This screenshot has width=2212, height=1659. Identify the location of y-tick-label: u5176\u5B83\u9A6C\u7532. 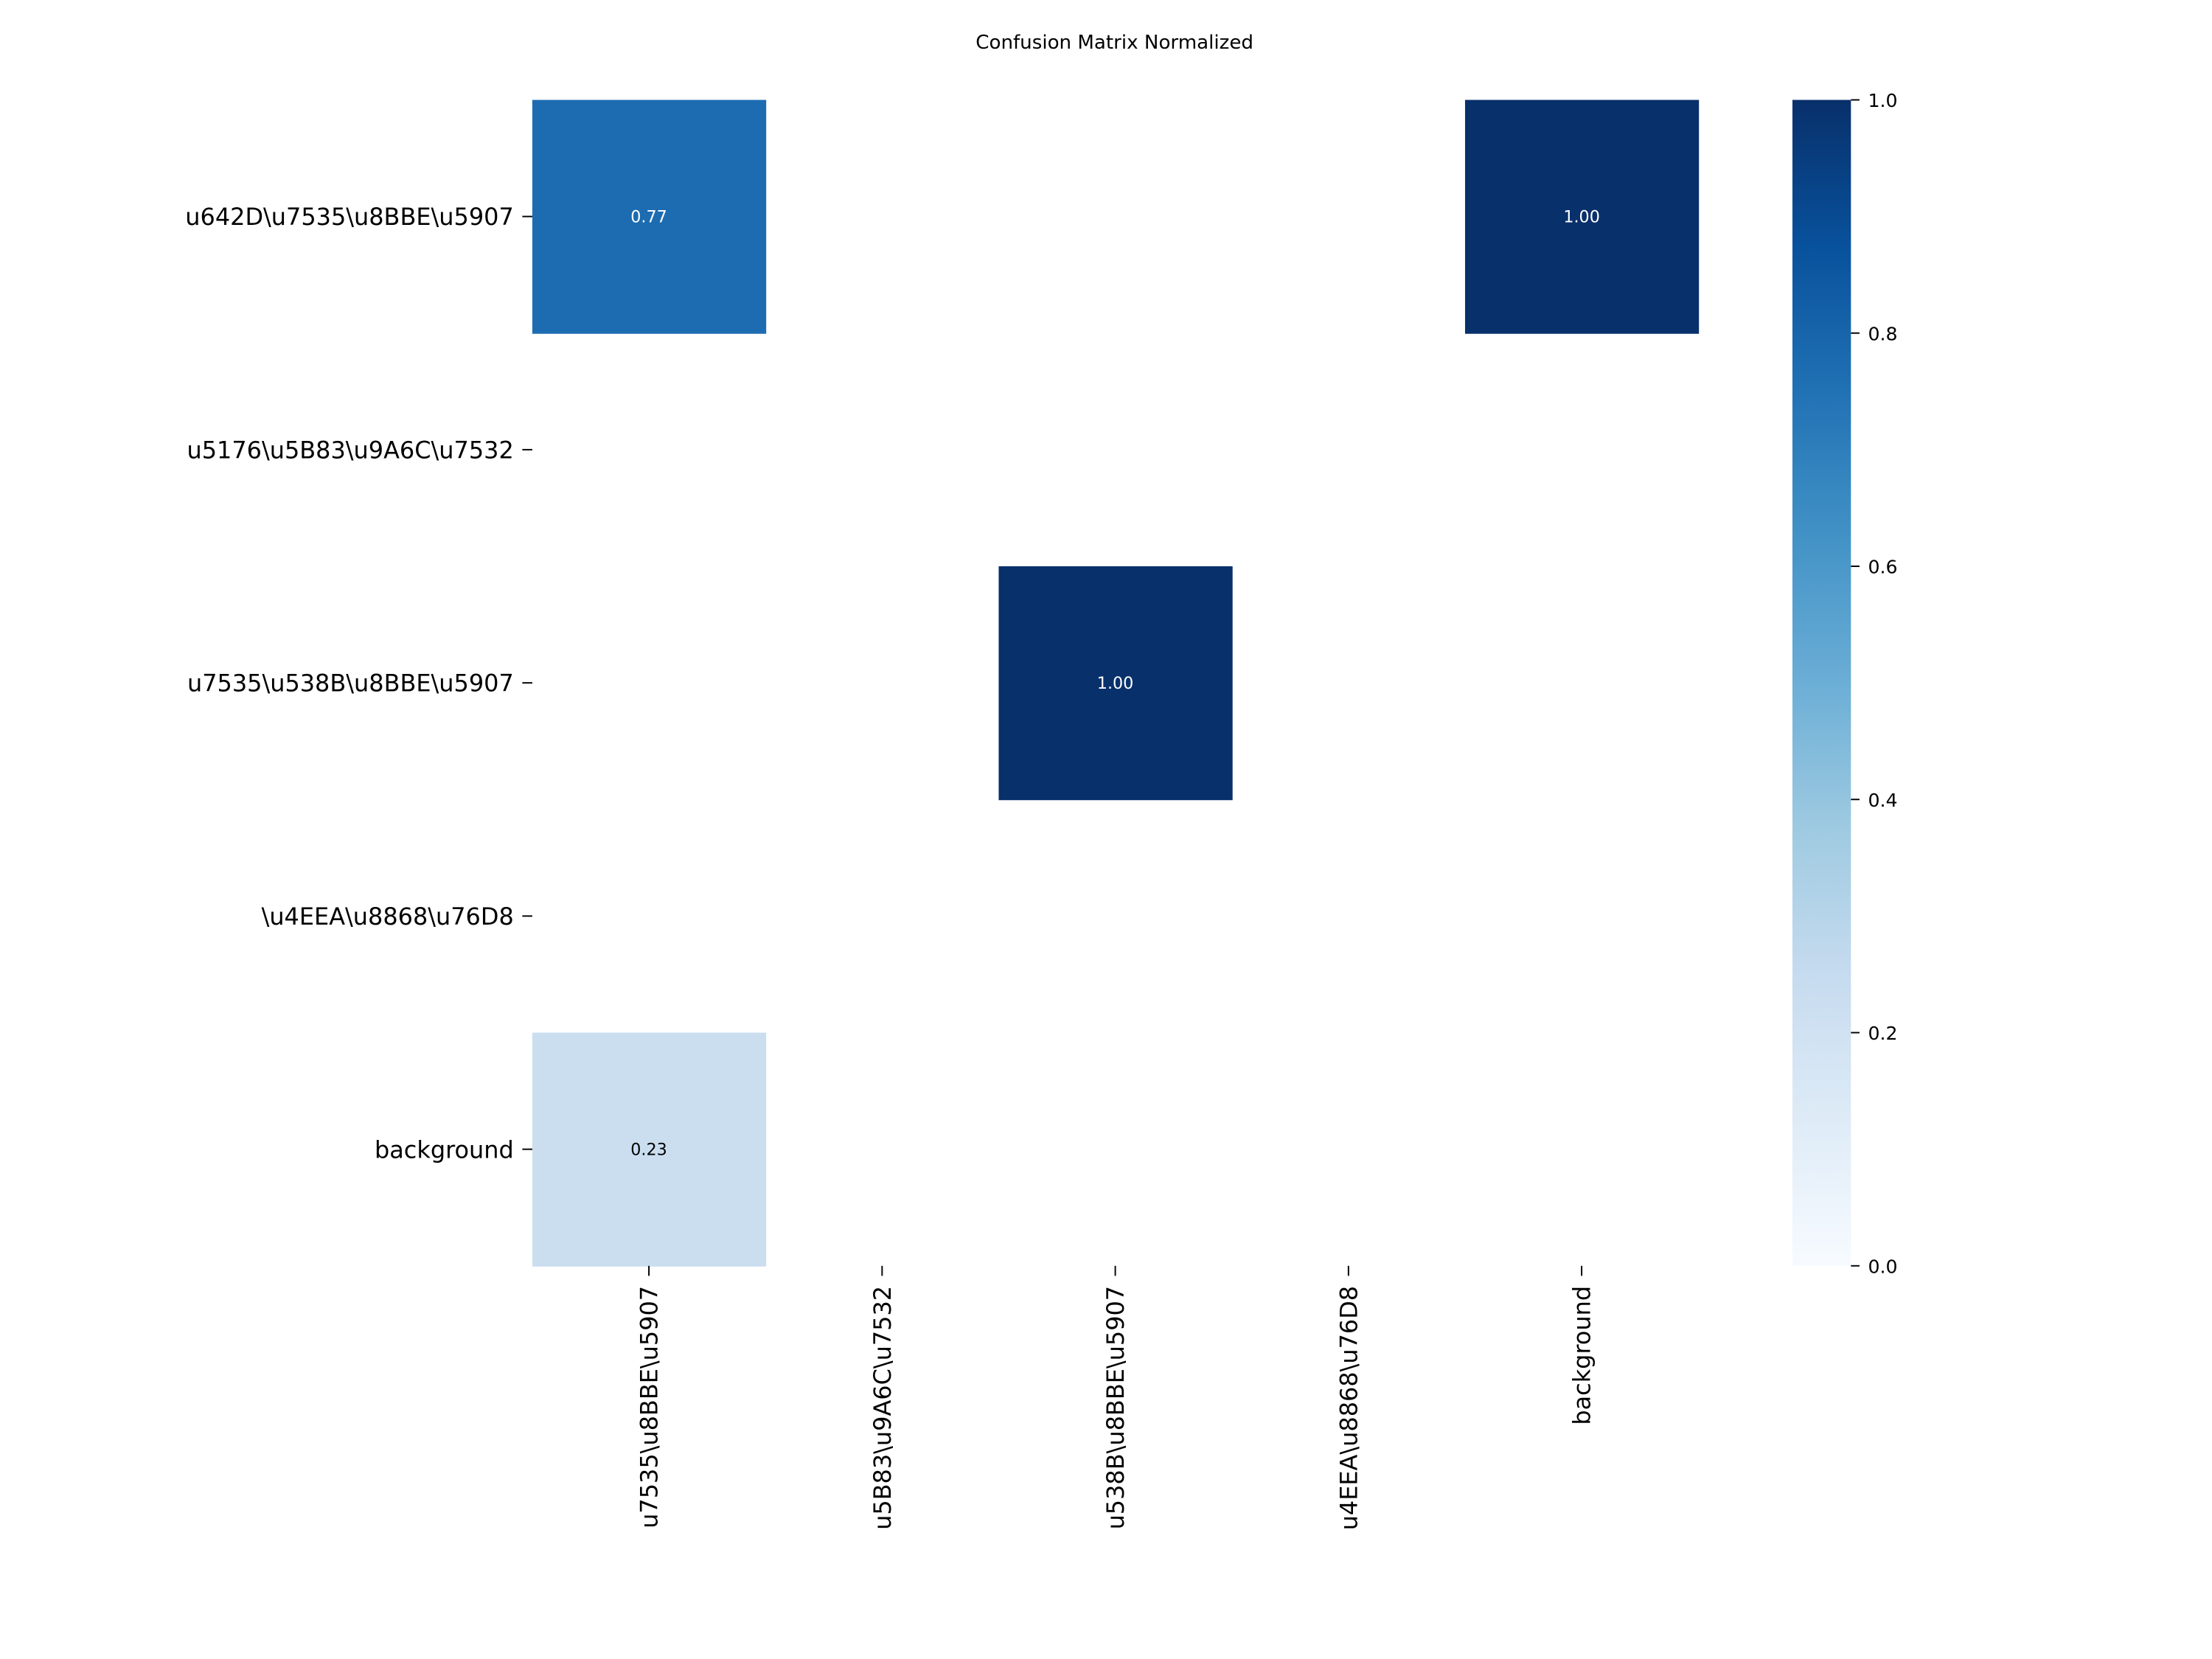
(350, 450).